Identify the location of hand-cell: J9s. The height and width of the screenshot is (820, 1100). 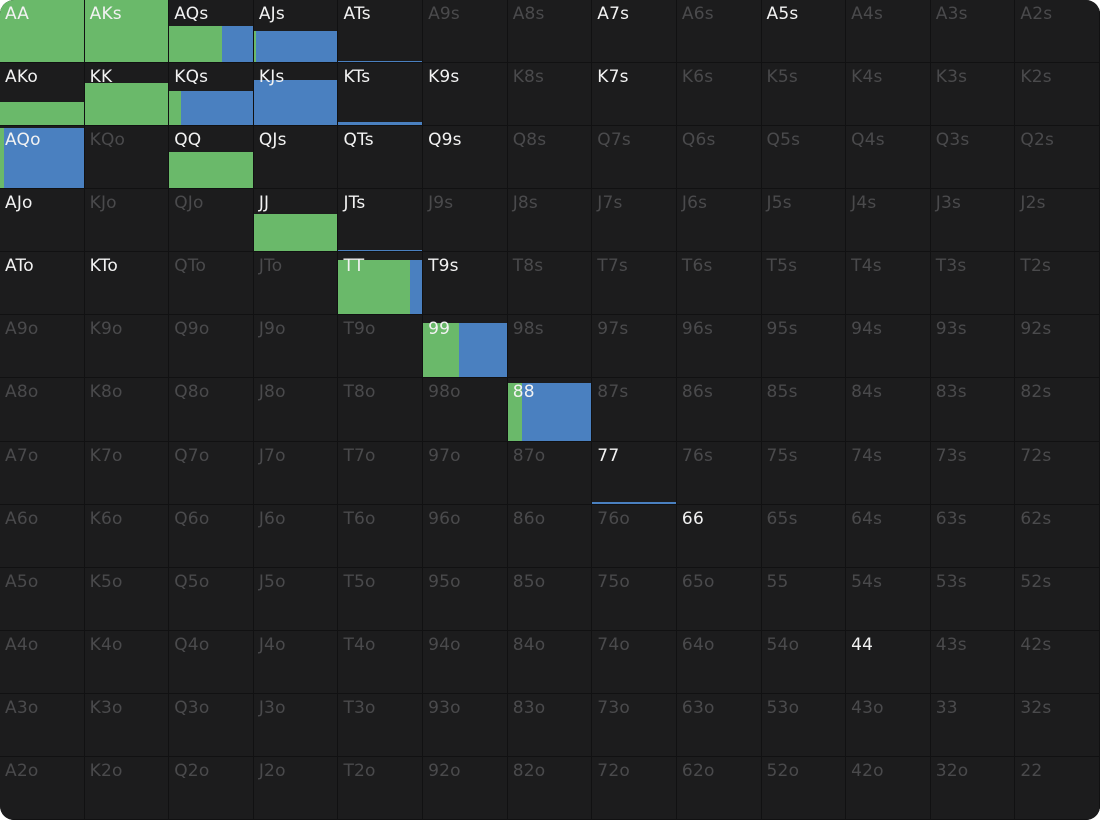
(465, 221).